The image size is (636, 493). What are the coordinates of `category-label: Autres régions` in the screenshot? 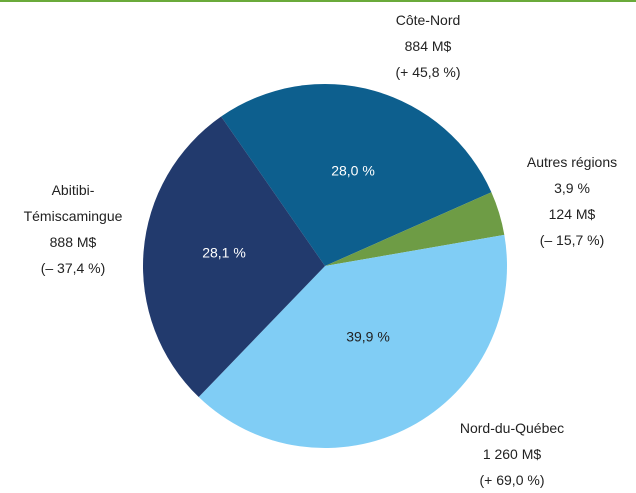 It's located at (572, 162).